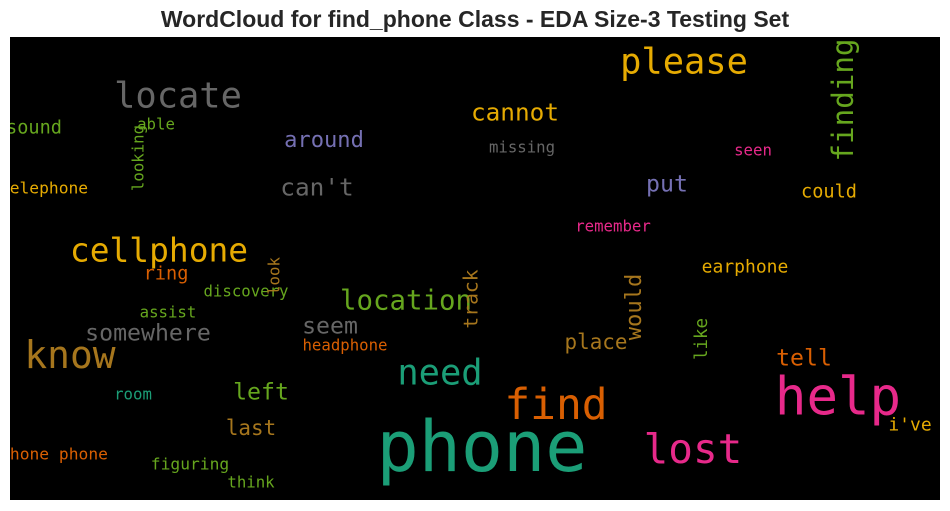 This screenshot has width=950, height=511. What do you see at coordinates (138, 158) in the screenshot?
I see `word-looking: looking` at bounding box center [138, 158].